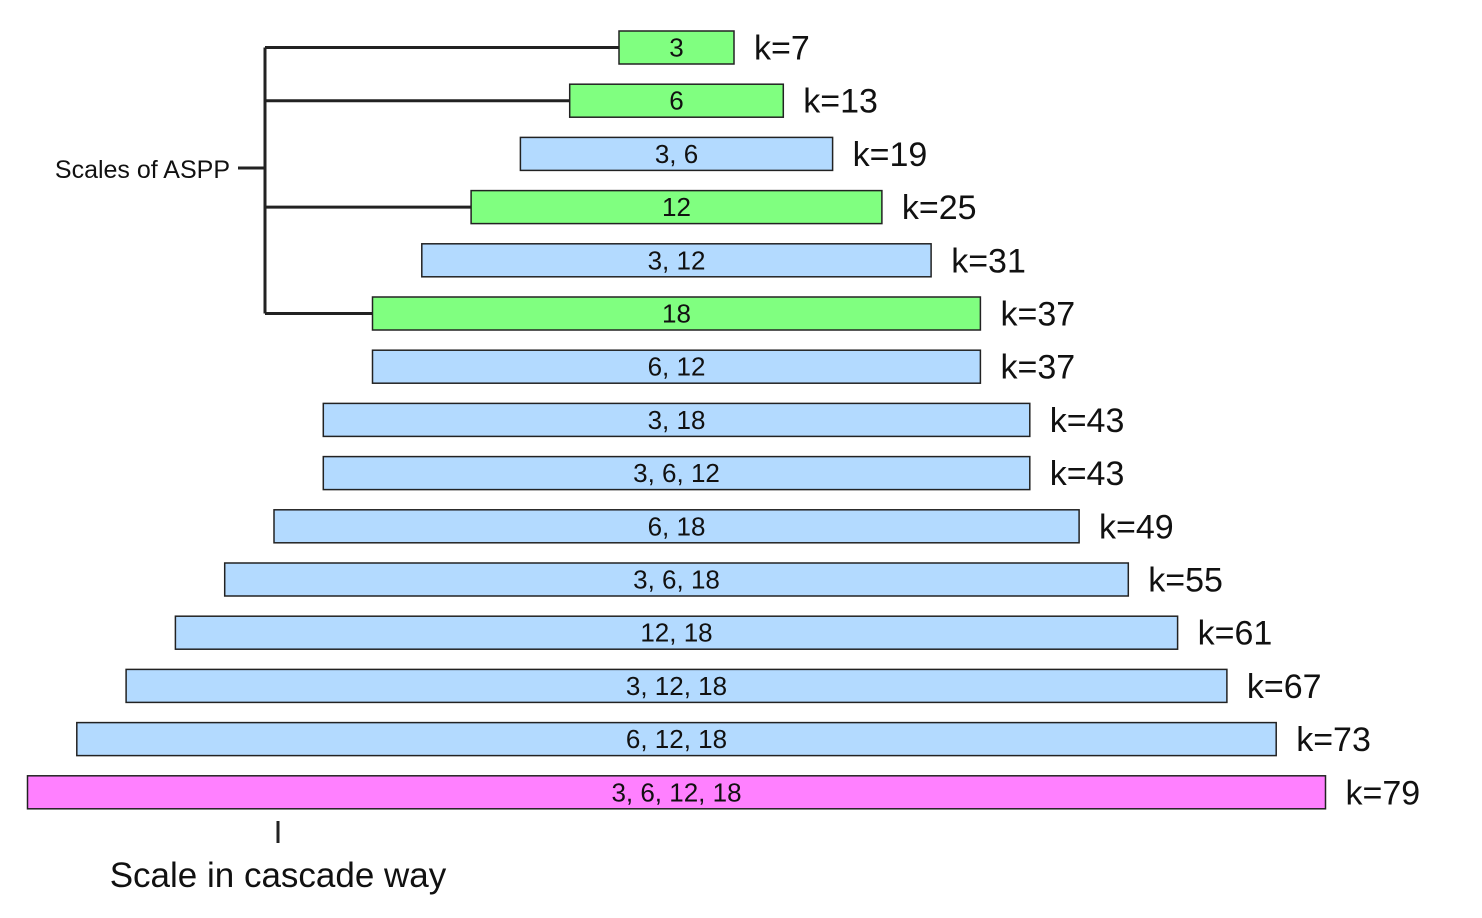  I want to click on scale-bar-label-12: 3, 12, 18, so click(676, 686).